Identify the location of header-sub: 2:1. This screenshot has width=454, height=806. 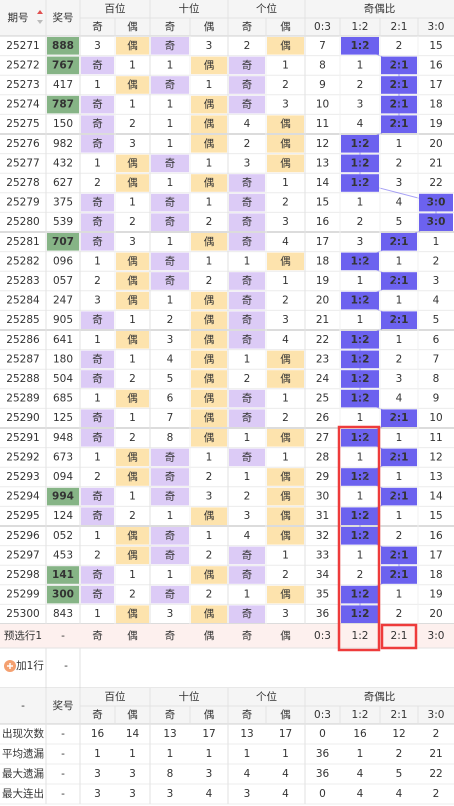
(399, 27).